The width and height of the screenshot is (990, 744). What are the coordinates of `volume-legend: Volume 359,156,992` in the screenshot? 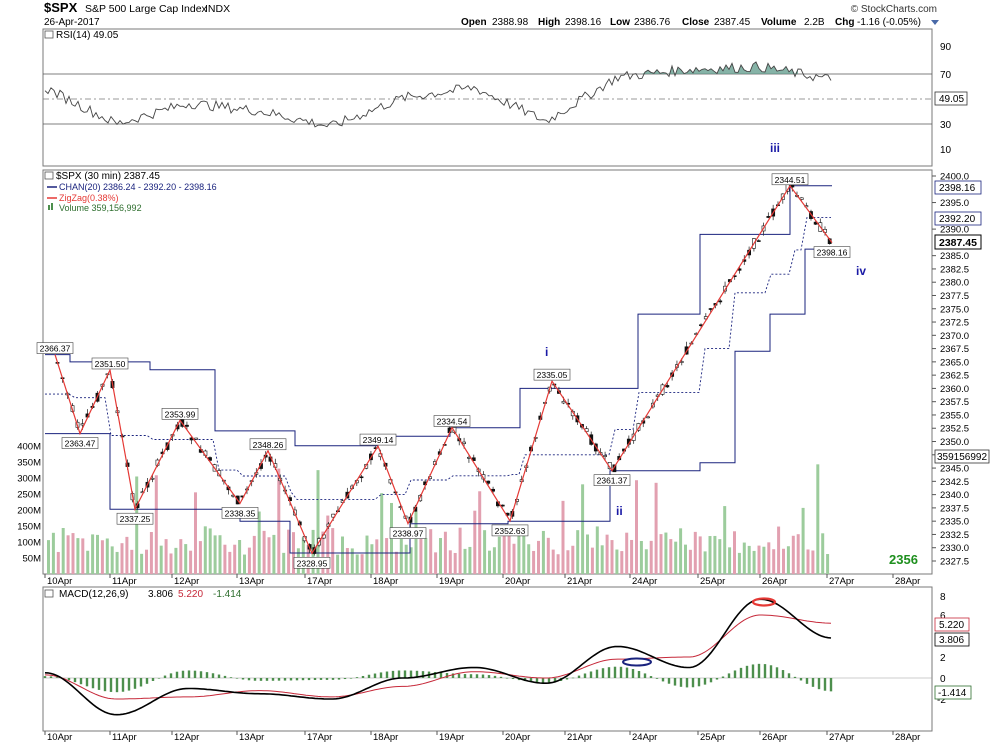 It's located at (100, 208).